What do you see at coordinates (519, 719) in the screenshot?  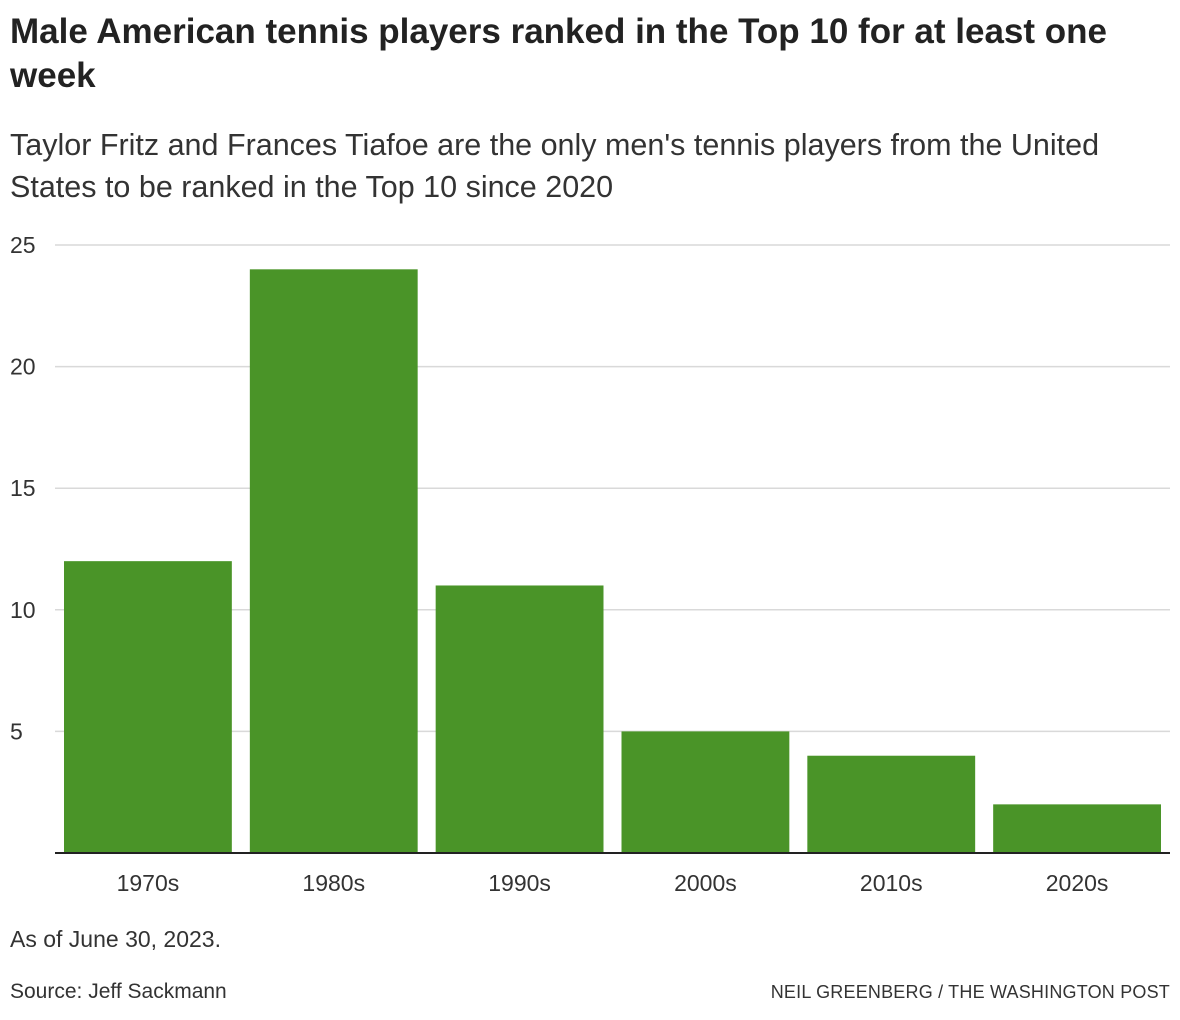 I see `bar-1990s` at bounding box center [519, 719].